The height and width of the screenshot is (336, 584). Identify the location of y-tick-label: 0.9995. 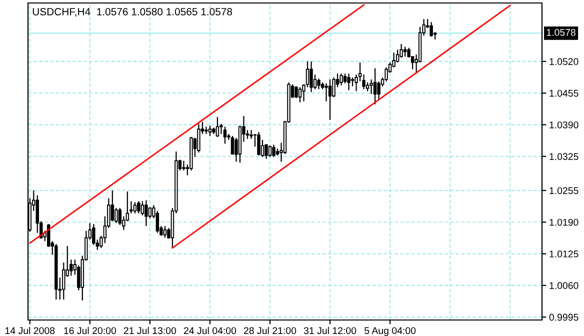
(563, 317).